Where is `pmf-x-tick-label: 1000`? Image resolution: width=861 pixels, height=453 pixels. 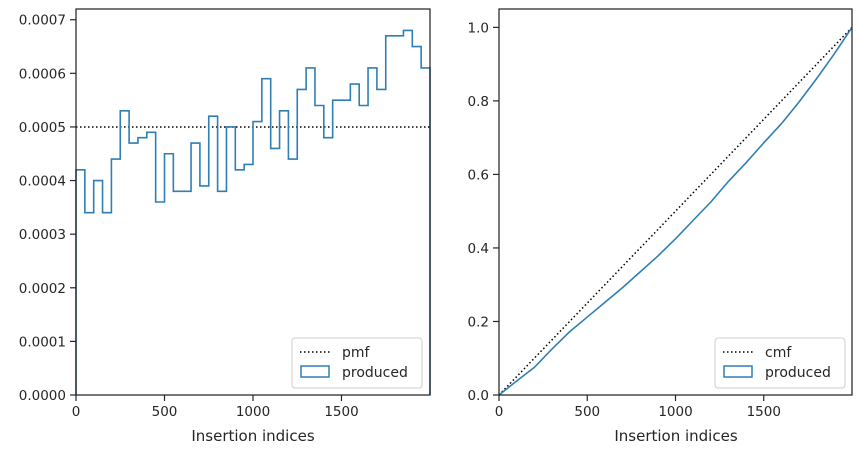 pmf-x-tick-label: 1000 is located at coordinates (253, 412).